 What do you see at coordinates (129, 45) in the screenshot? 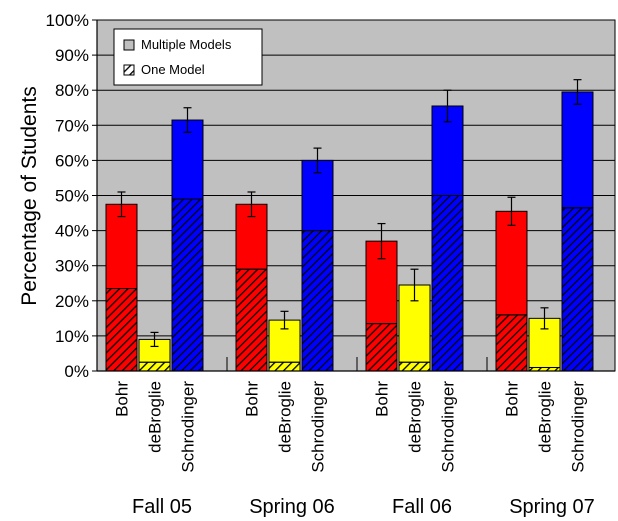
I see `legend-swatch-multiple` at bounding box center [129, 45].